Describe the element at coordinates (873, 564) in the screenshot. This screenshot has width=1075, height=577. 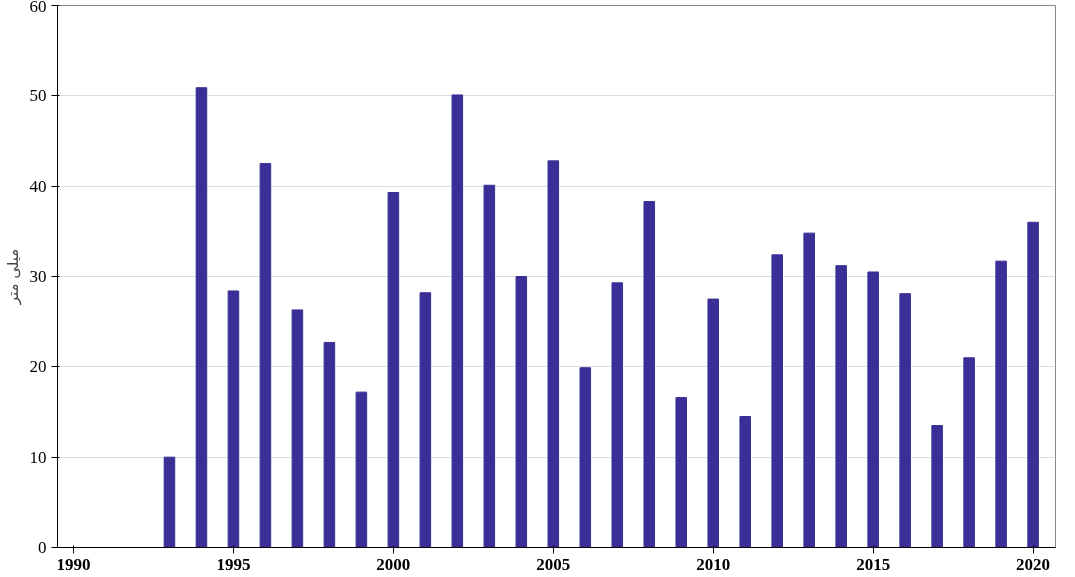
I see `x-tick-label: 2015` at that location.